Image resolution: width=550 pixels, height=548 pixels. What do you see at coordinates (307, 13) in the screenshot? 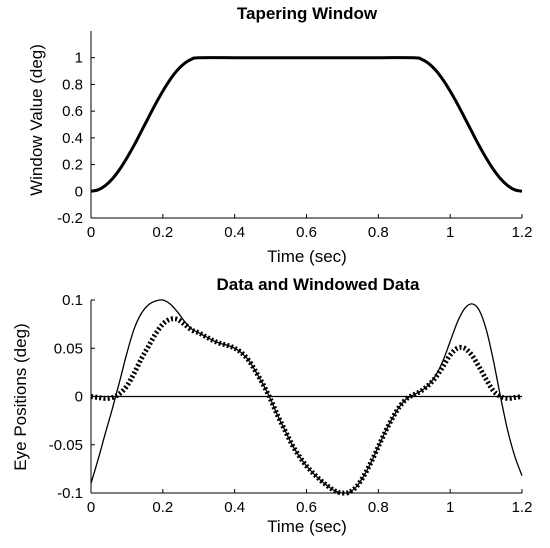
I see `chart-title: Tapering Window` at bounding box center [307, 13].